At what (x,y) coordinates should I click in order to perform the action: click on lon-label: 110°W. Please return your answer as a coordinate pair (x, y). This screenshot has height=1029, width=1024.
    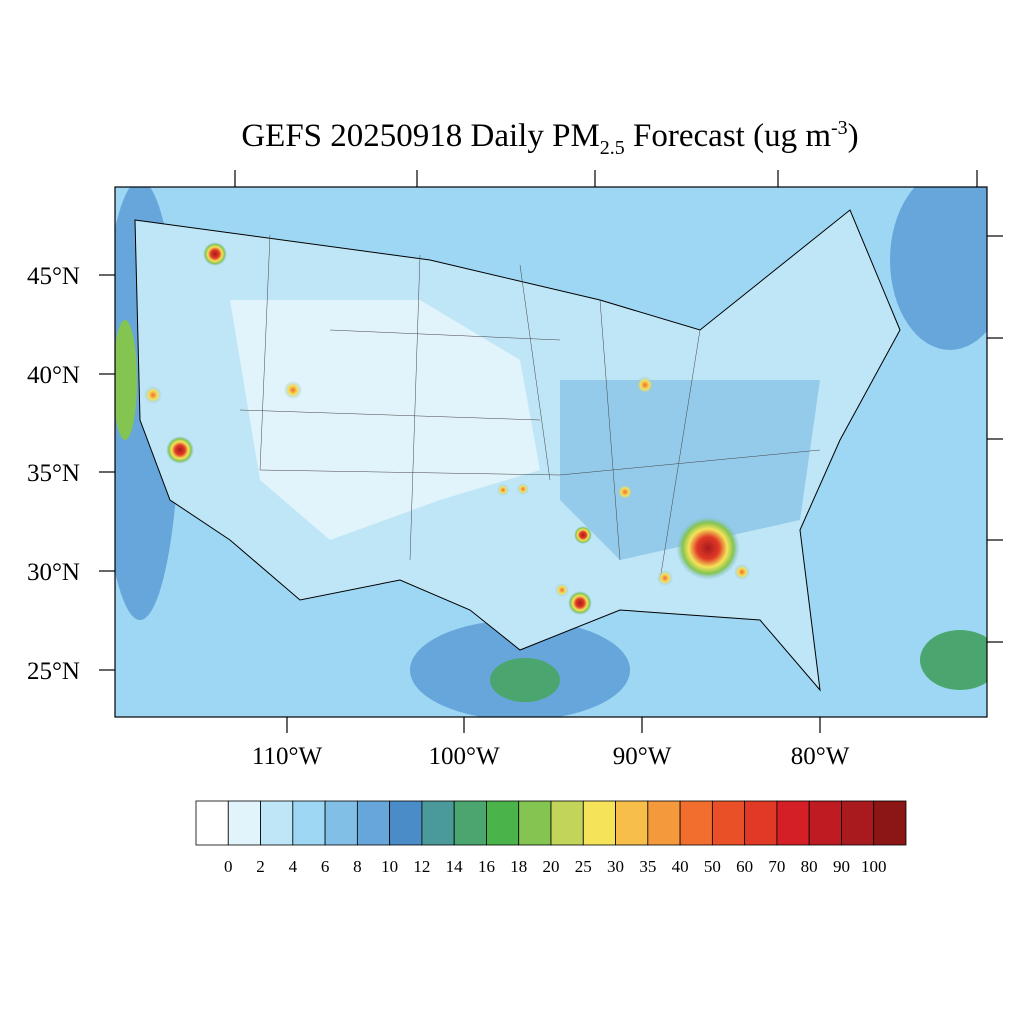
    Looking at the image, I should click on (287, 756).